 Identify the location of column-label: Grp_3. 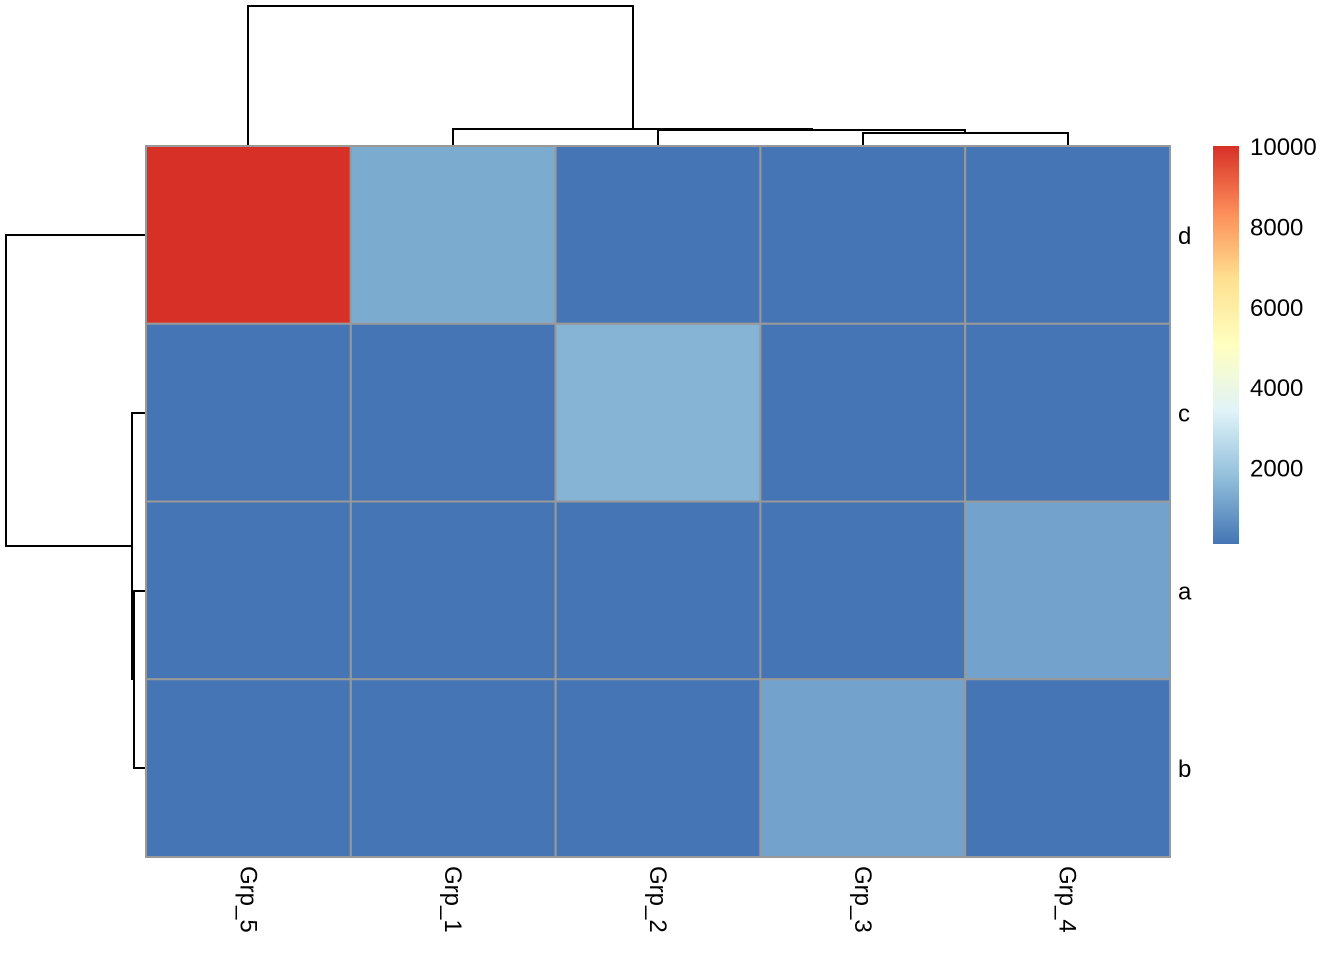
(862, 899).